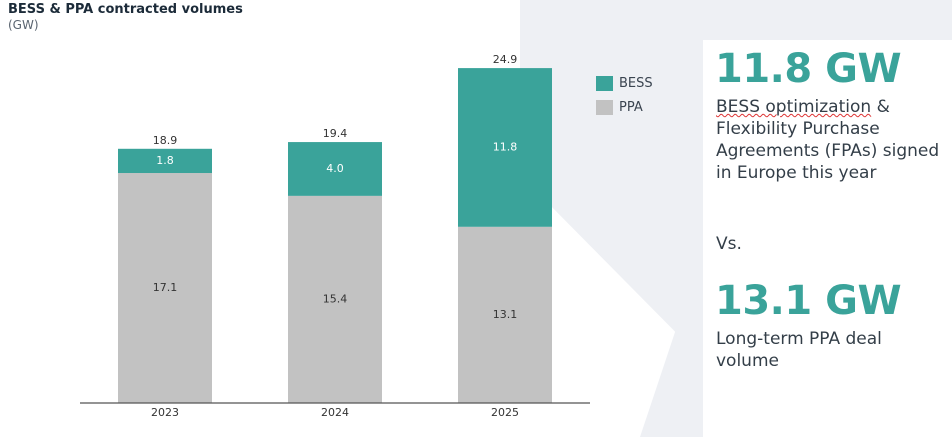  Describe the element at coordinates (799, 350) in the screenshot. I see `stat-ppa-description: Long-term PPA deal volume` at that location.